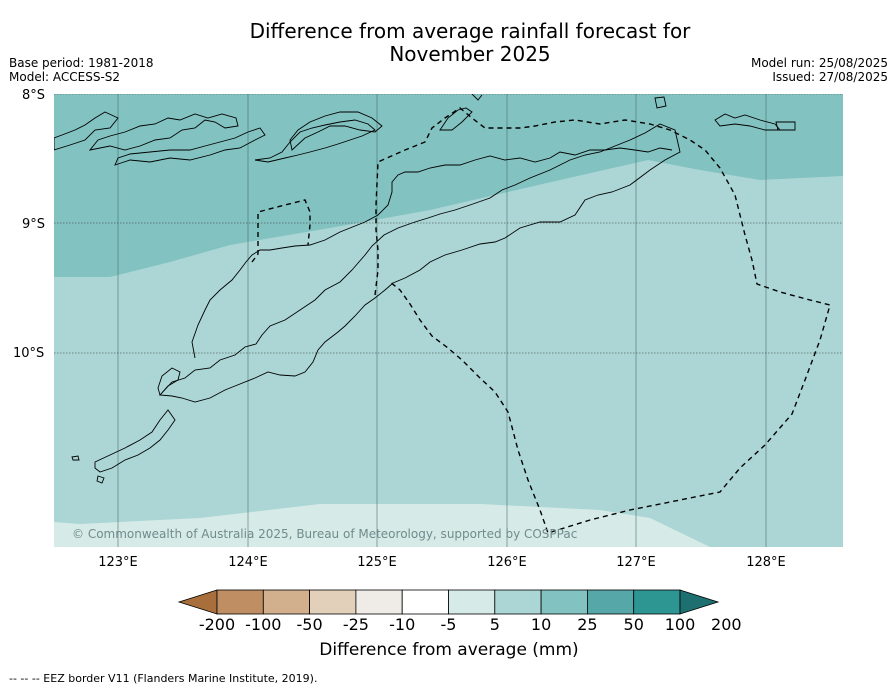 The image size is (896, 690). I want to click on colorbar, so click(448, 602).